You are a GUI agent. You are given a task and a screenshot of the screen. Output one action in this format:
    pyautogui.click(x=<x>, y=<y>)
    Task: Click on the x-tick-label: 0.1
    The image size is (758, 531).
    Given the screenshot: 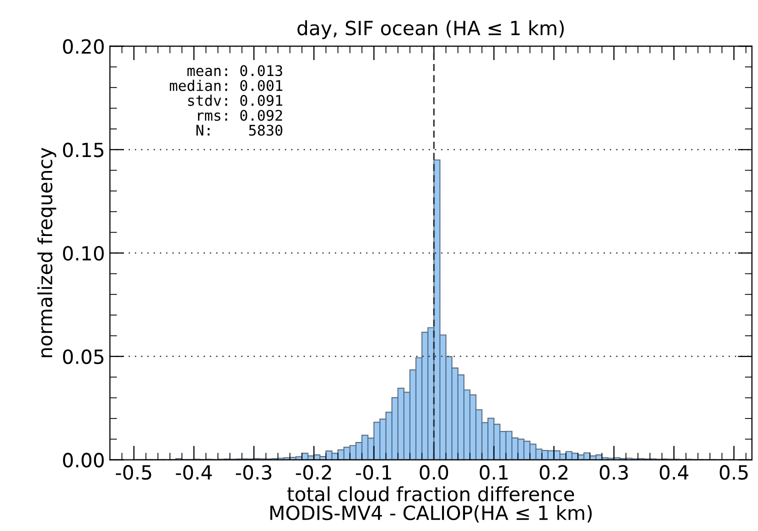 What is the action you would take?
    pyautogui.click(x=494, y=472)
    